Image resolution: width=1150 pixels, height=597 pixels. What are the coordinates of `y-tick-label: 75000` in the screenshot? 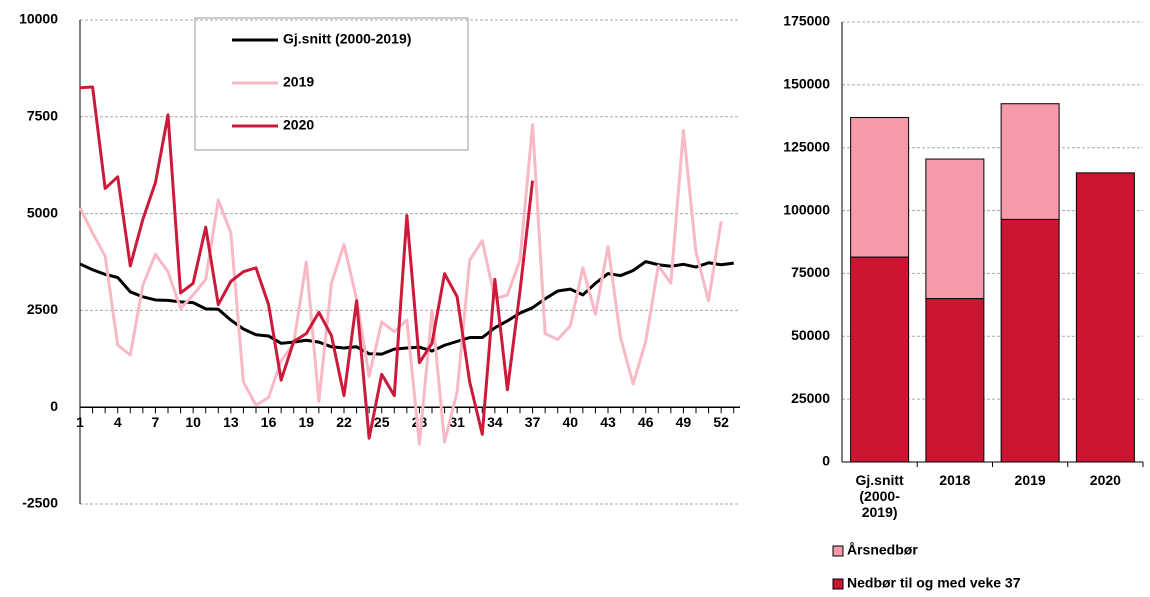 It's located at (810, 272).